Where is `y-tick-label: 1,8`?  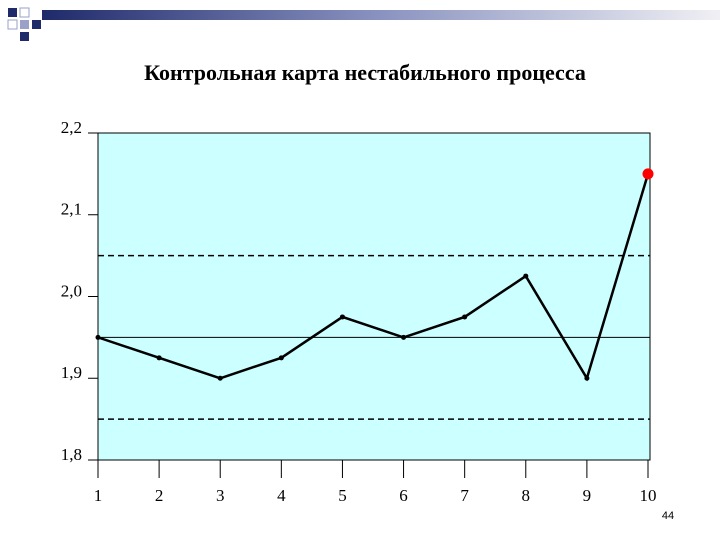 y-tick-label: 1,8 is located at coordinates (71, 454).